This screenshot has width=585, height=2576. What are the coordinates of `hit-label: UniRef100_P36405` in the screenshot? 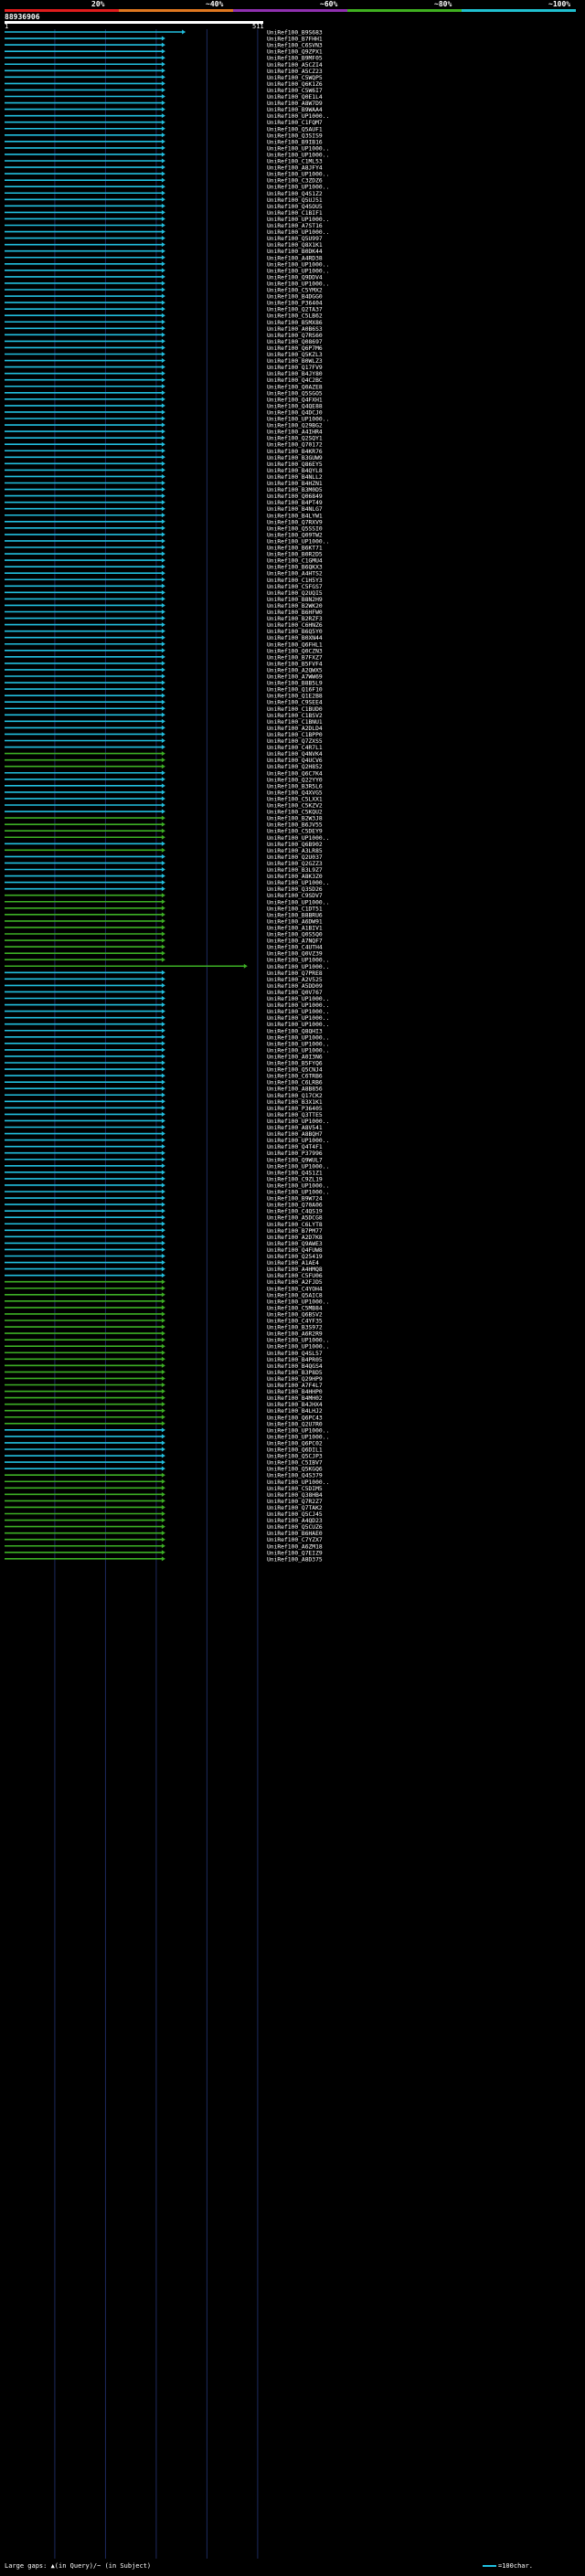 It's located at (295, 1109).